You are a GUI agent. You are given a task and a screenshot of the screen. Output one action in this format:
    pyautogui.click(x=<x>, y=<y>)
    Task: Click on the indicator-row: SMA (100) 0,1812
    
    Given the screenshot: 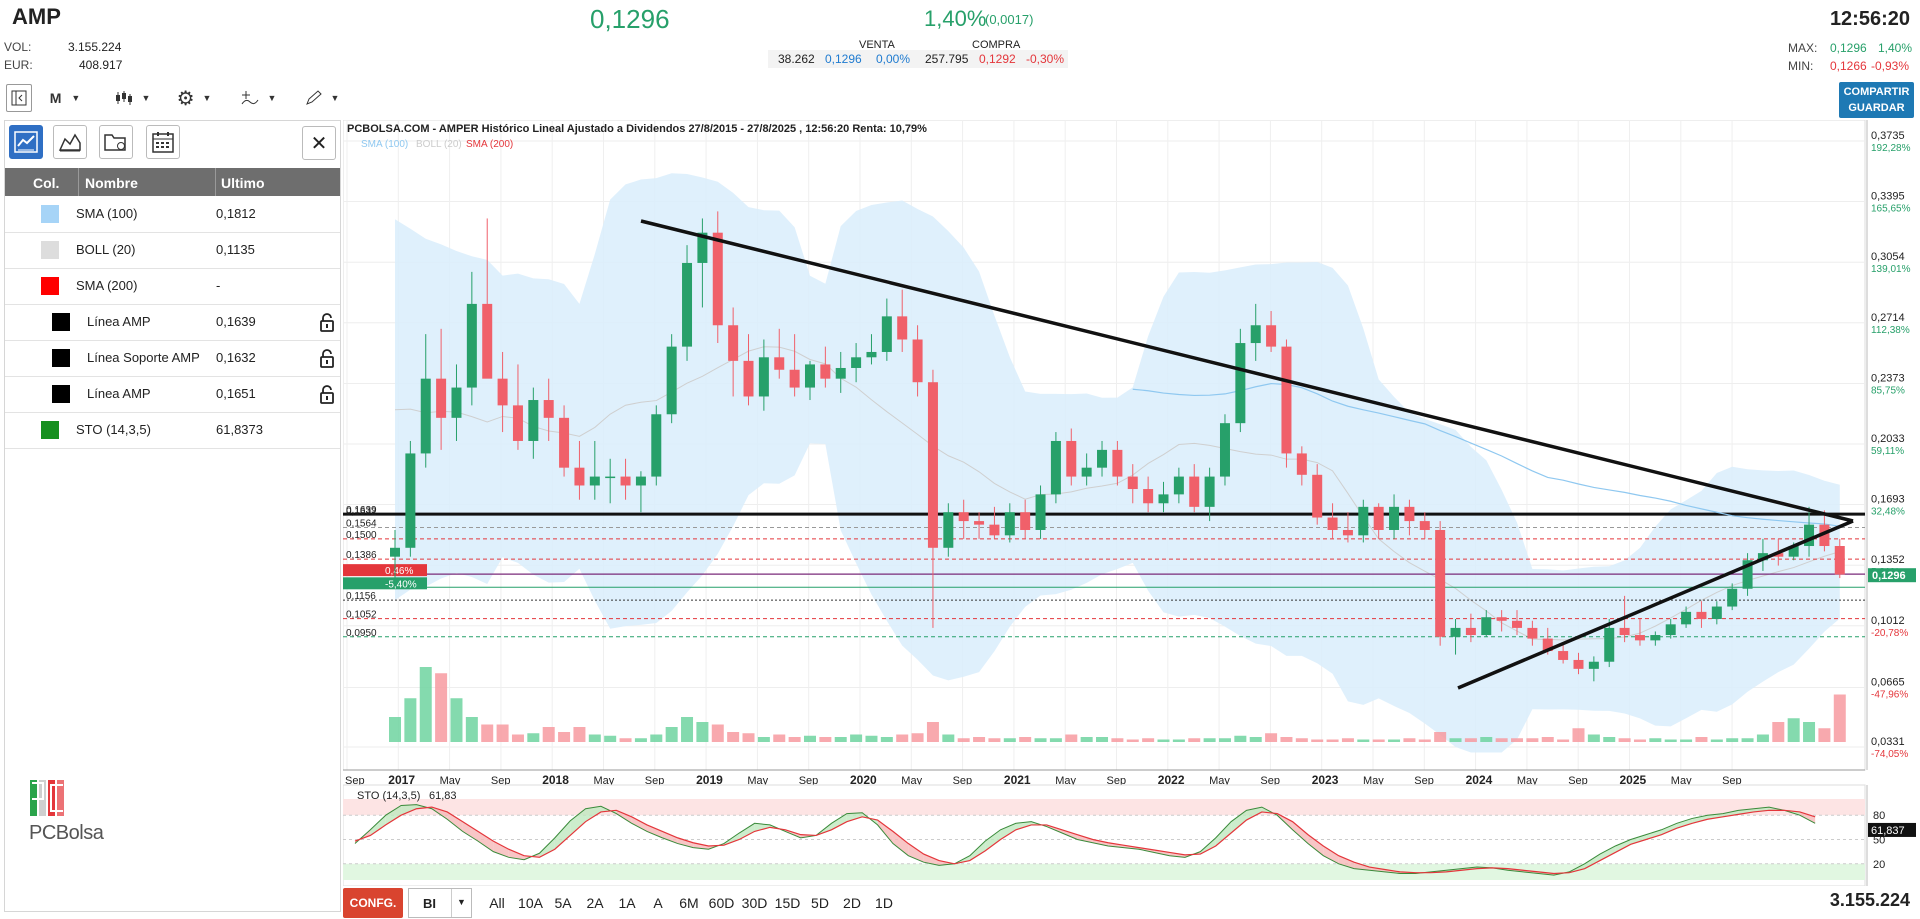 What is the action you would take?
    pyautogui.click(x=172, y=214)
    